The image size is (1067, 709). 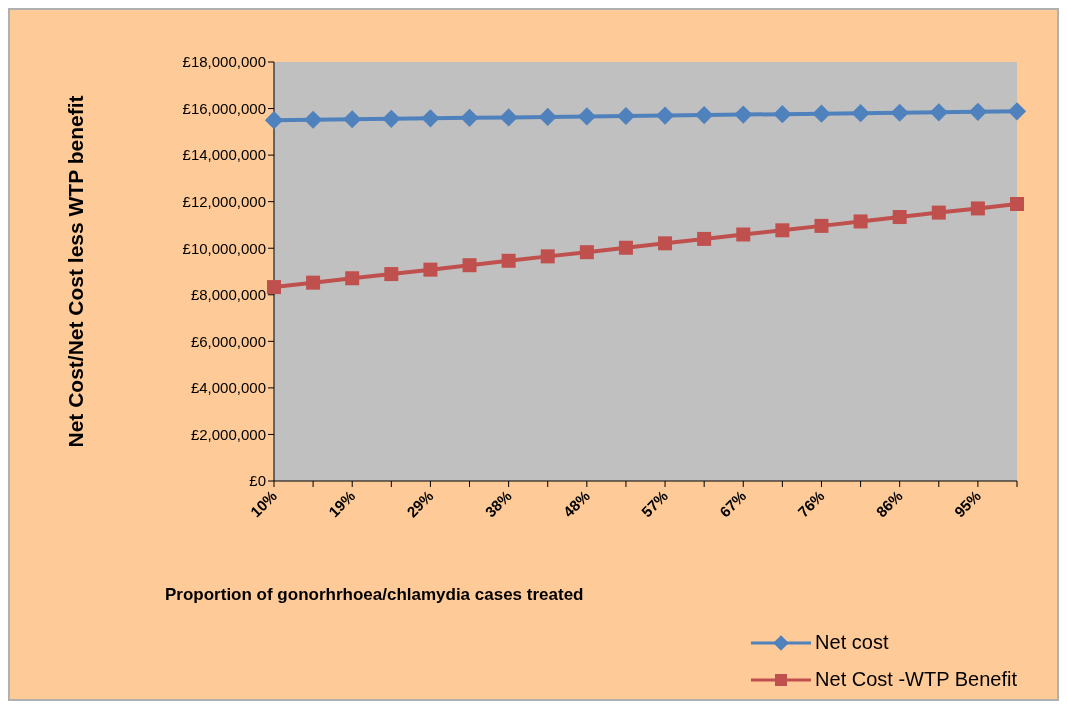 I want to click on x-tick-label: 95%, so click(x=967, y=504).